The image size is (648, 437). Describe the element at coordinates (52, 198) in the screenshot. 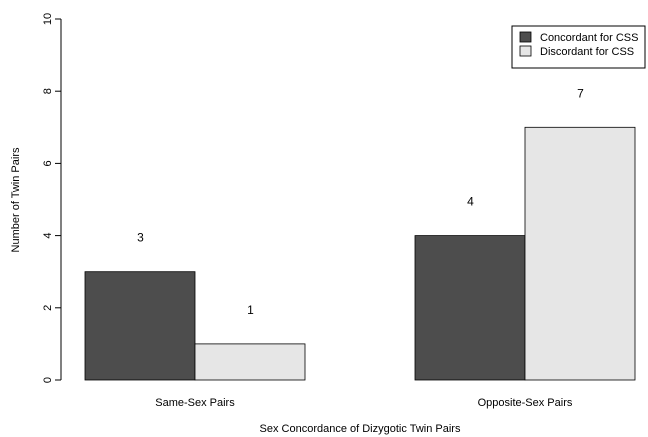

I see `y-axis: 0 2 4 6 8 10` at that location.